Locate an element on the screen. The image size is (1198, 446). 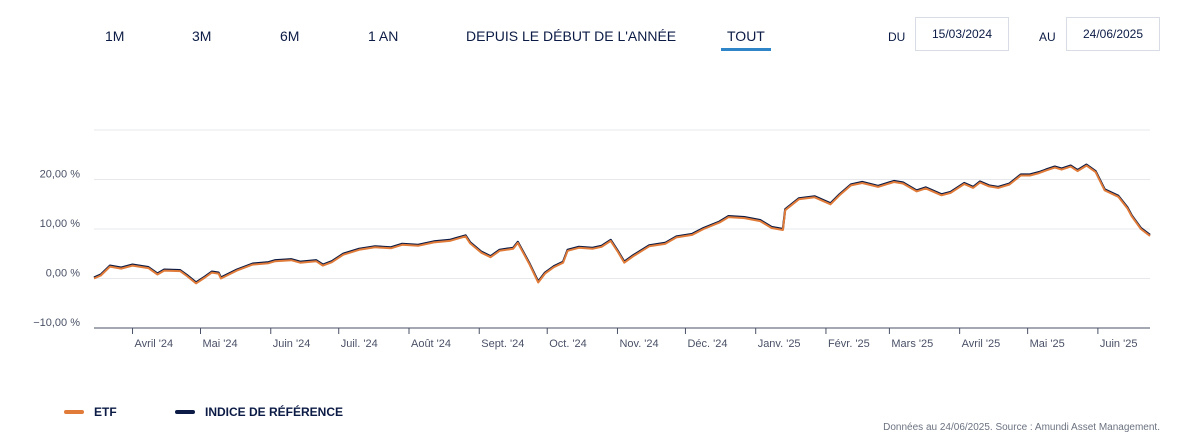
tab-tout: TOUT is located at coordinates (746, 39).